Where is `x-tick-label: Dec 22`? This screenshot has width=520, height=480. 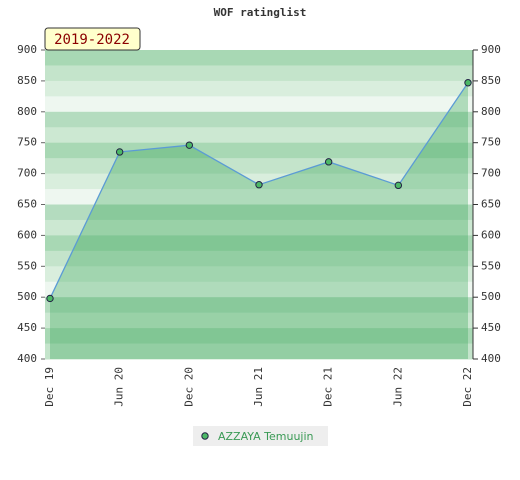
x-tick-label: Dec 22 is located at coordinates (467, 387).